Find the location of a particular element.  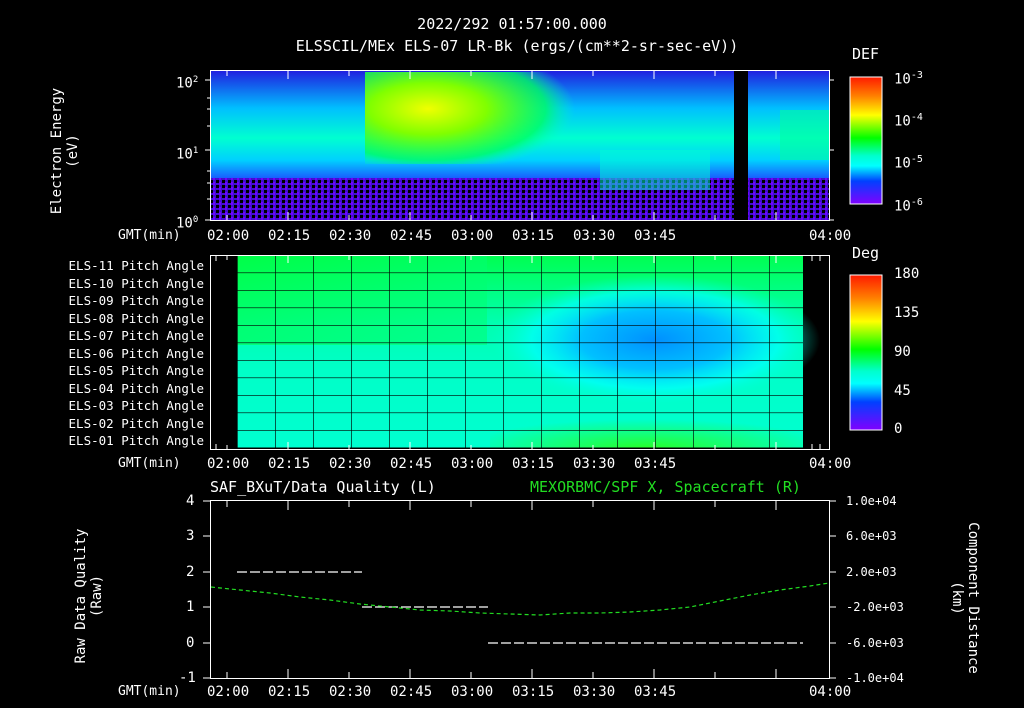

deg-colorbar-title: Deg is located at coordinates (866, 253).